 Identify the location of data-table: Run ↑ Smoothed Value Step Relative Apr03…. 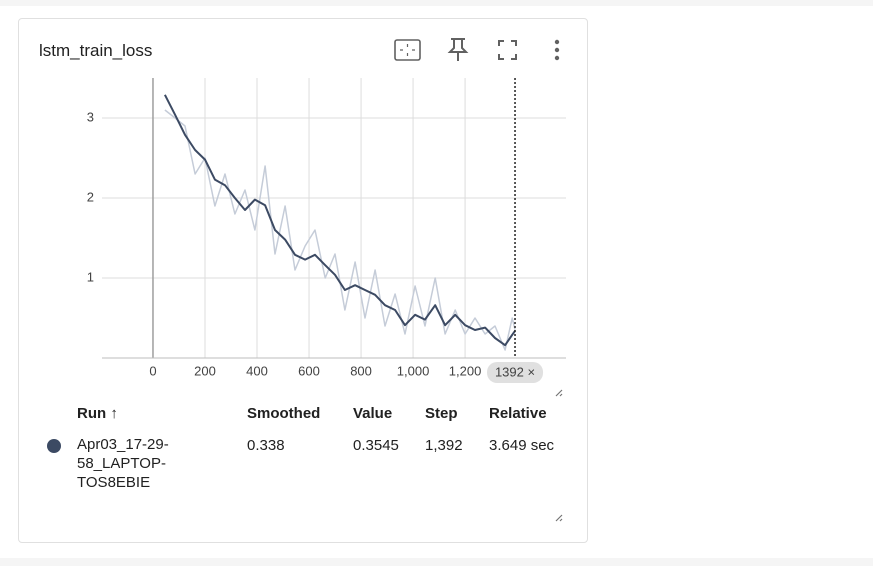
(300, 450).